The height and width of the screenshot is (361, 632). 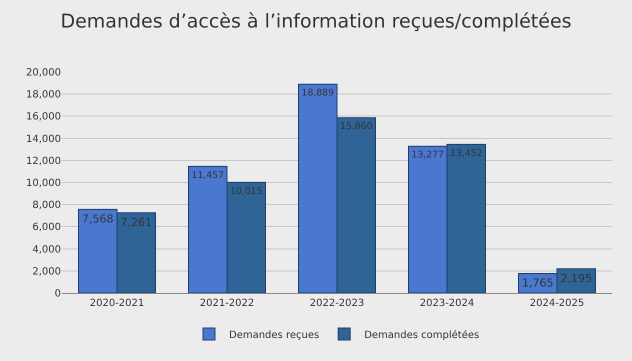 What do you see at coordinates (227, 303) in the screenshot?
I see `x-tick-label: 2021-2022` at bounding box center [227, 303].